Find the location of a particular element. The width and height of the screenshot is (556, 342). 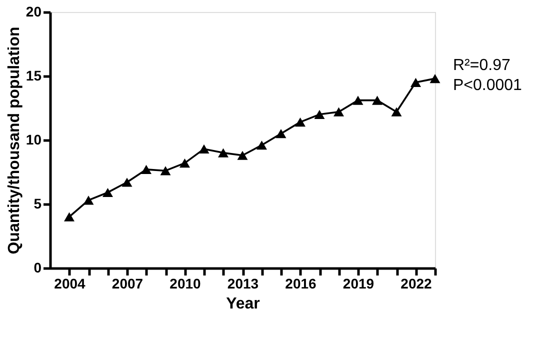

x-axis-title: Year is located at coordinates (243, 304).